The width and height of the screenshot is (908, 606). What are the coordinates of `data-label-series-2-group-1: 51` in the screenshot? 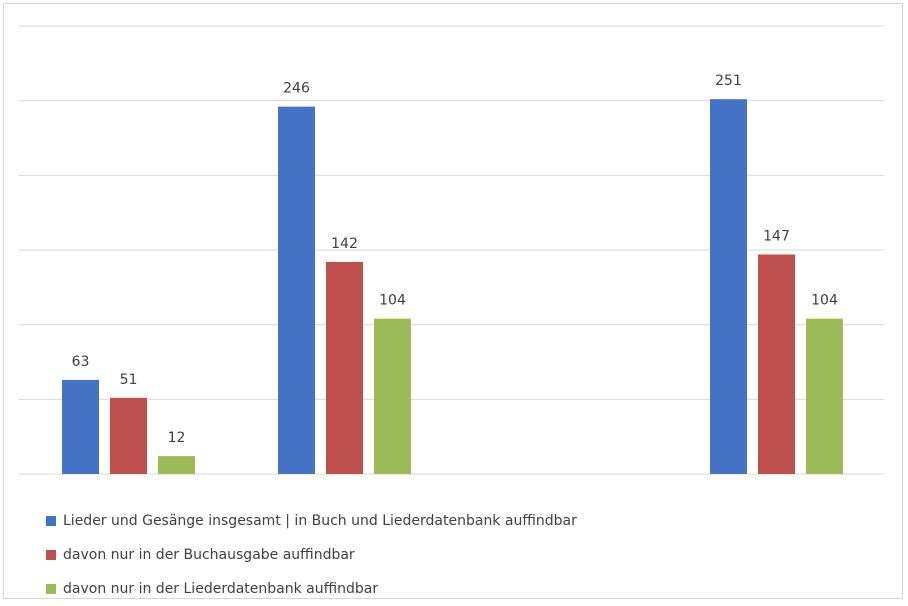 It's located at (129, 380).